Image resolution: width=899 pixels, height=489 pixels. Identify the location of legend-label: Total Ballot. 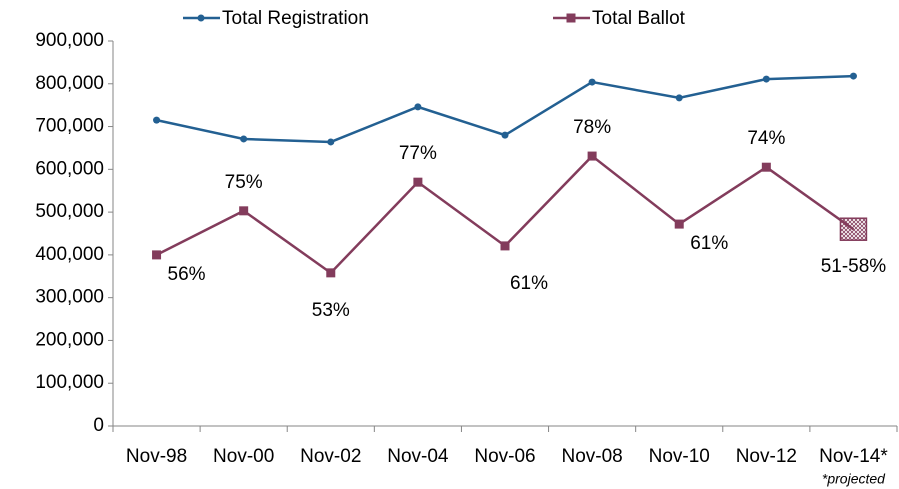
(639, 18).